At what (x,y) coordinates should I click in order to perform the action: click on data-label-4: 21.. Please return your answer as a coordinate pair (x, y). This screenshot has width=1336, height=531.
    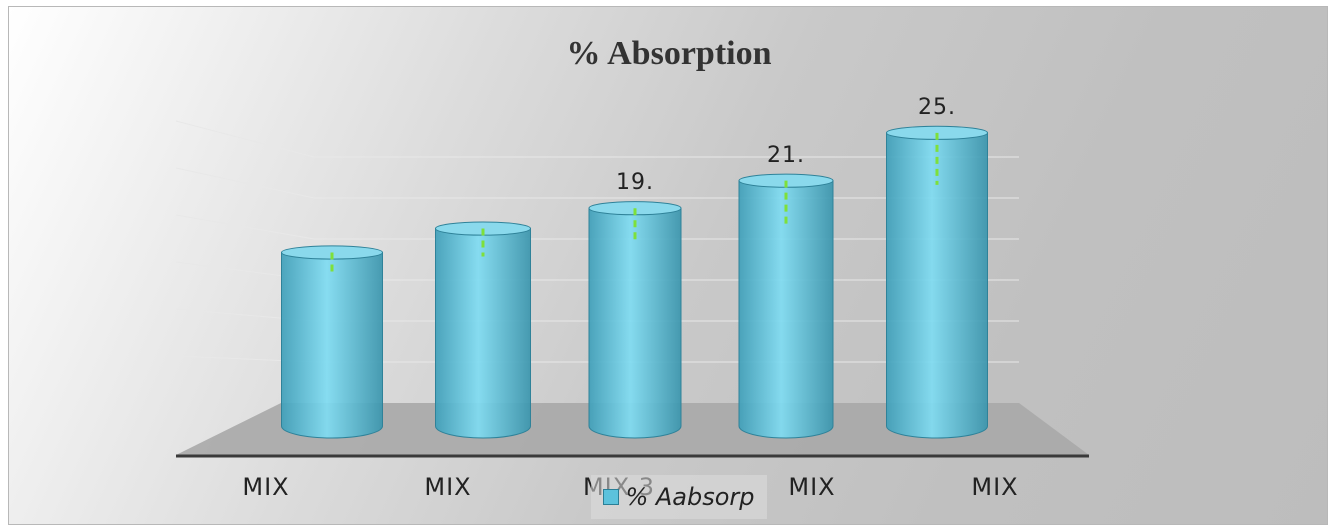
    Looking at the image, I should click on (786, 155).